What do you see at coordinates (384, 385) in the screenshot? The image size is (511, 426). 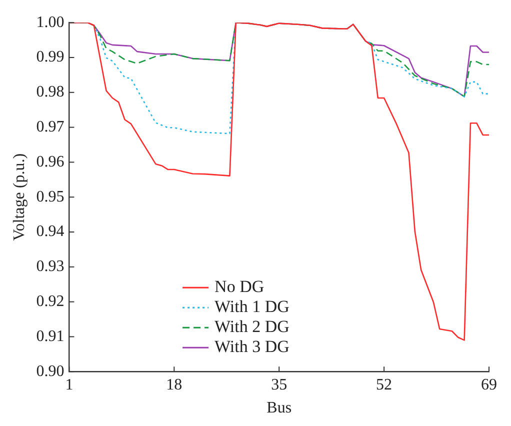 I see `x-tick-label: 52` at bounding box center [384, 385].